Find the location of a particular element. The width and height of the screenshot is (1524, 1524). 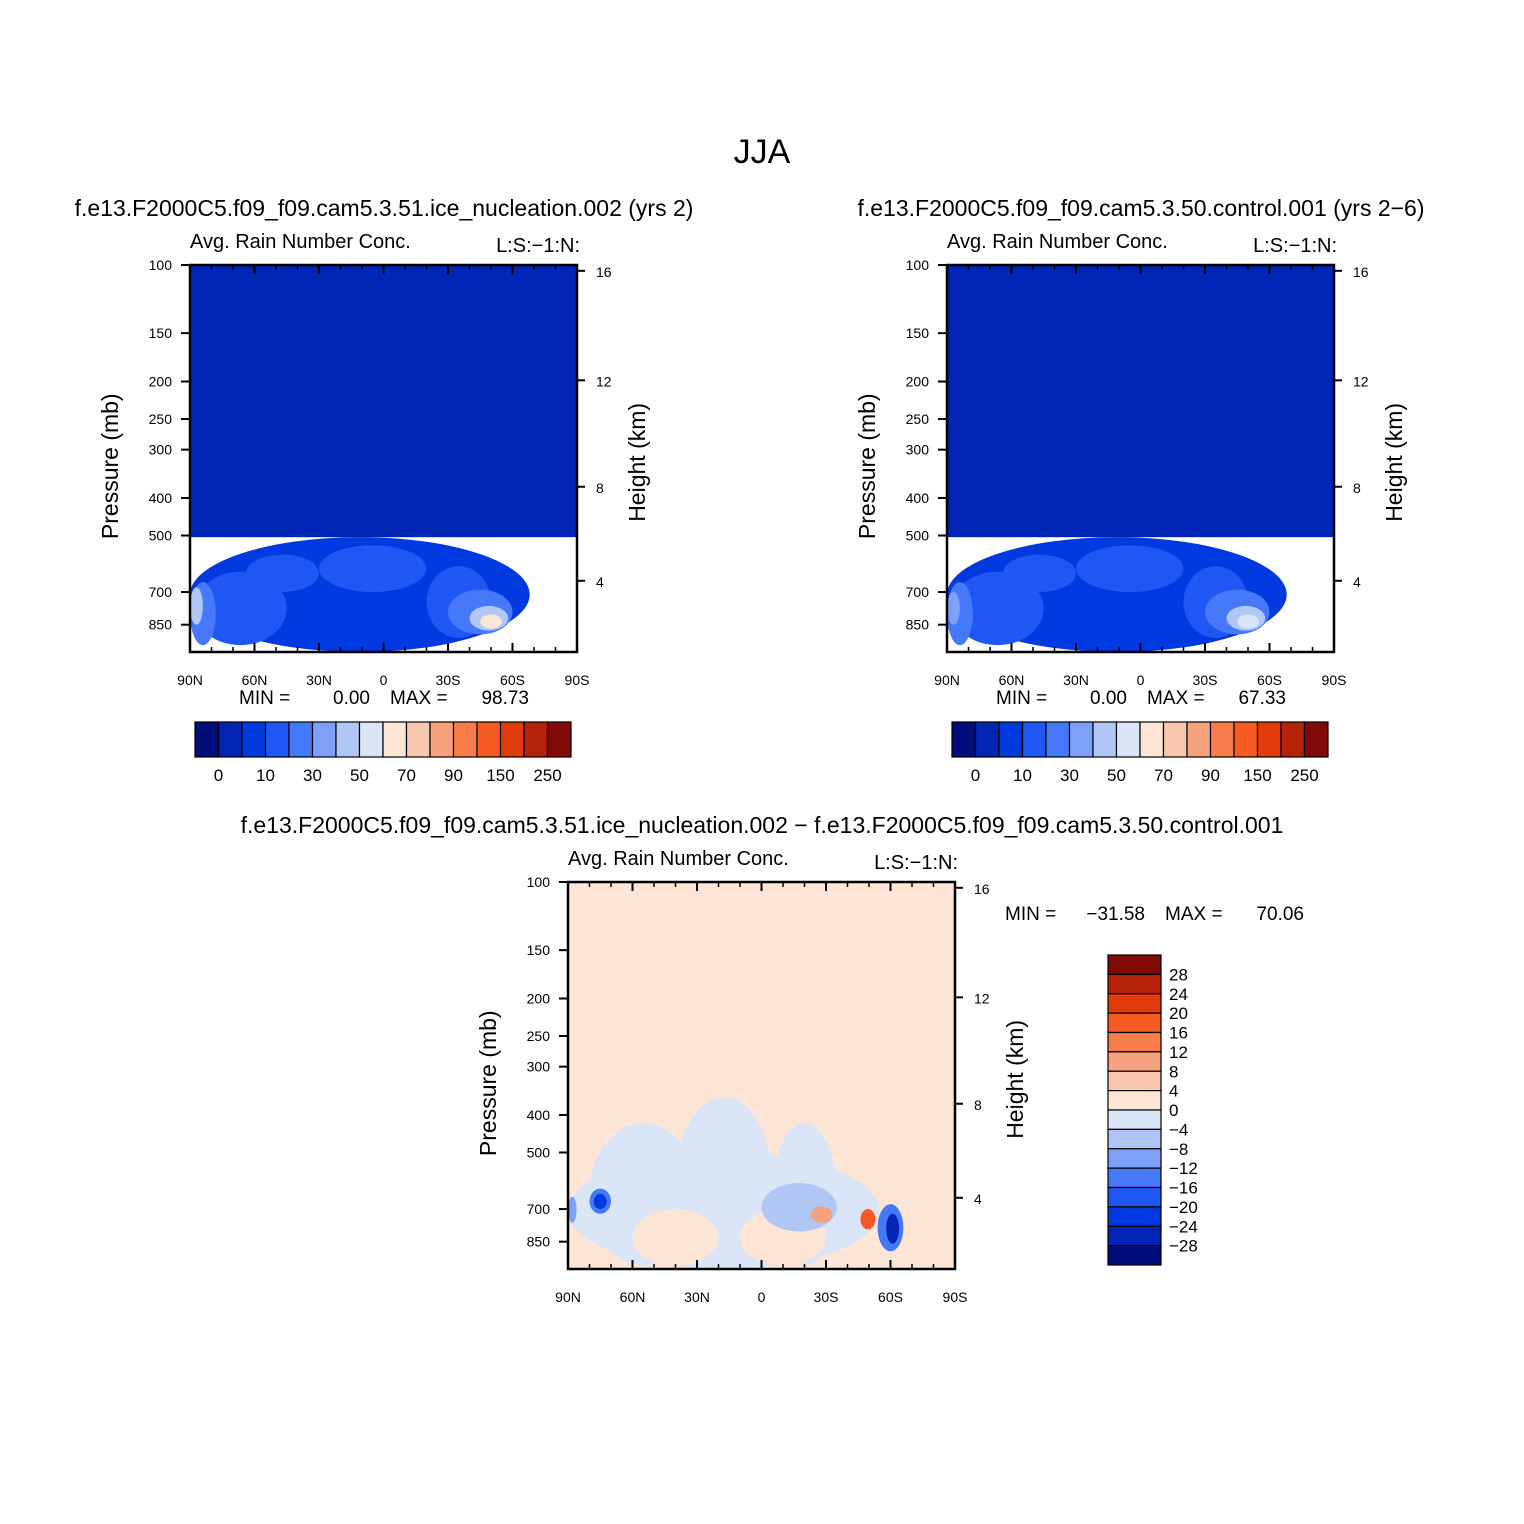

colorbar-label: 8 is located at coordinates (1173, 1071).